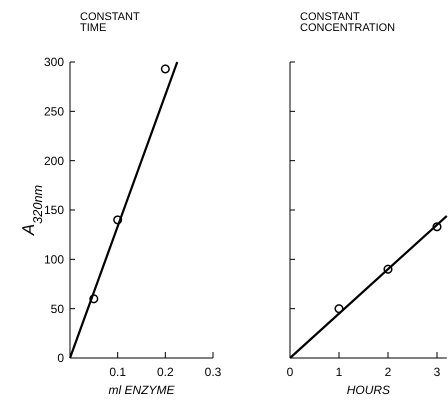 The height and width of the screenshot is (405, 448). Describe the element at coordinates (165, 69) in the screenshot. I see `point` at that location.